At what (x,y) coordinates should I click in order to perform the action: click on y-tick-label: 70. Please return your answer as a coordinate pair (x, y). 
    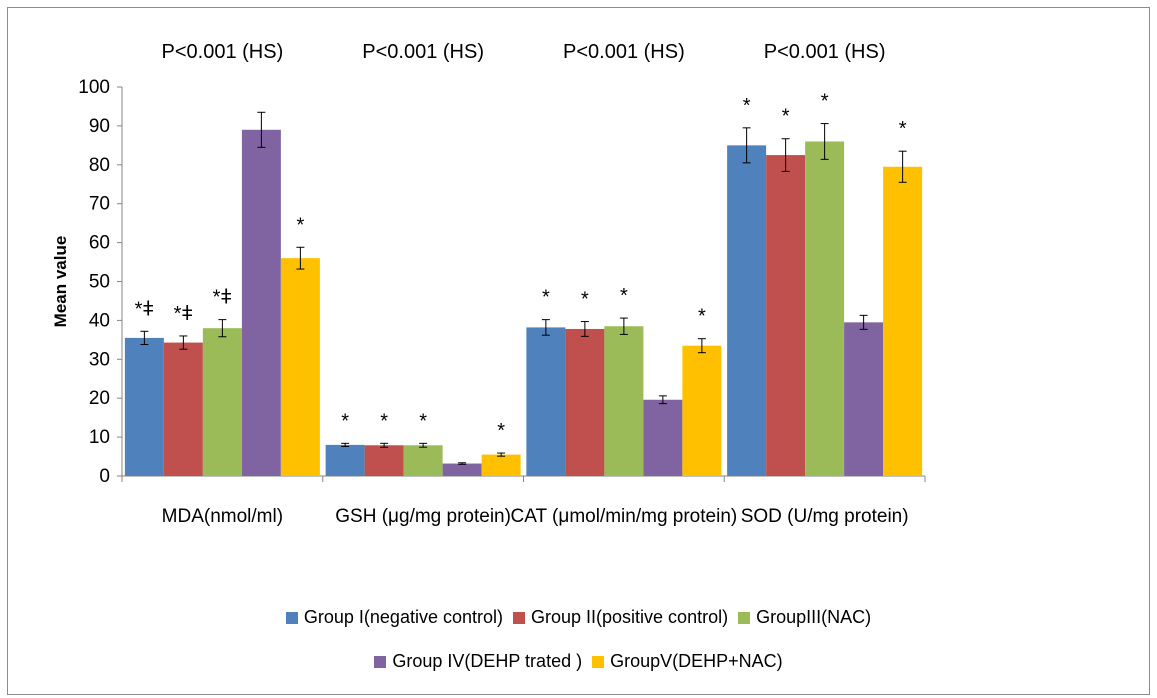
    Looking at the image, I should click on (99, 204).